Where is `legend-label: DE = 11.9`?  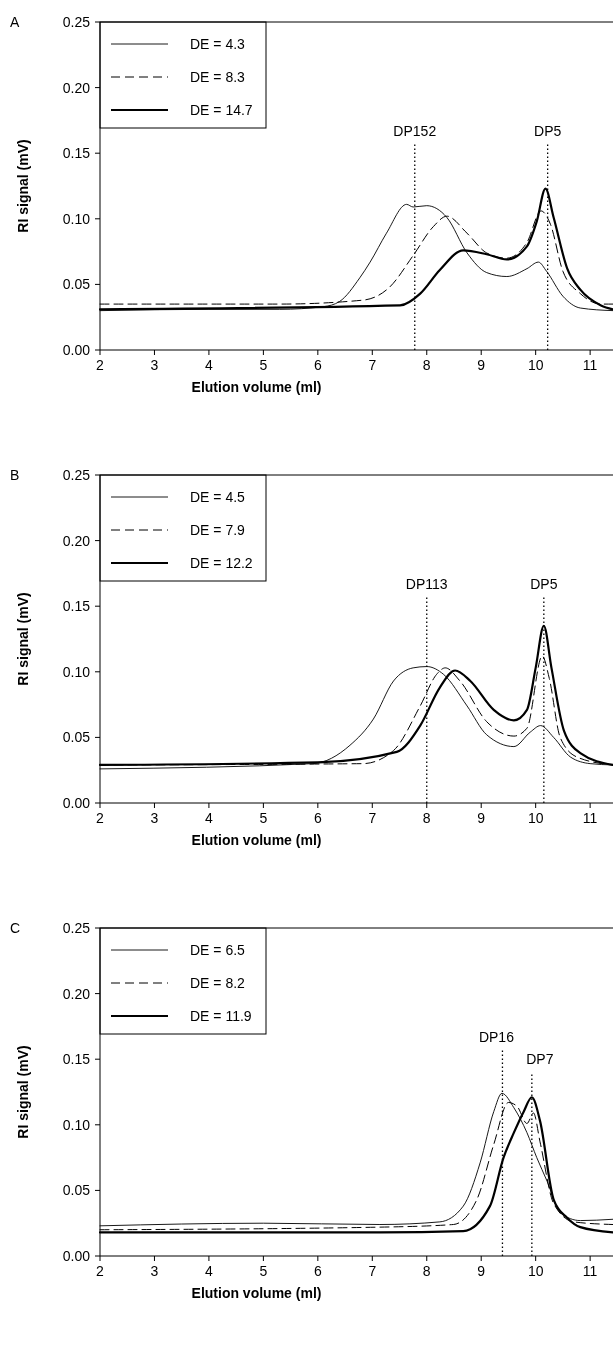
legend-label: DE = 11.9 is located at coordinates (221, 1015).